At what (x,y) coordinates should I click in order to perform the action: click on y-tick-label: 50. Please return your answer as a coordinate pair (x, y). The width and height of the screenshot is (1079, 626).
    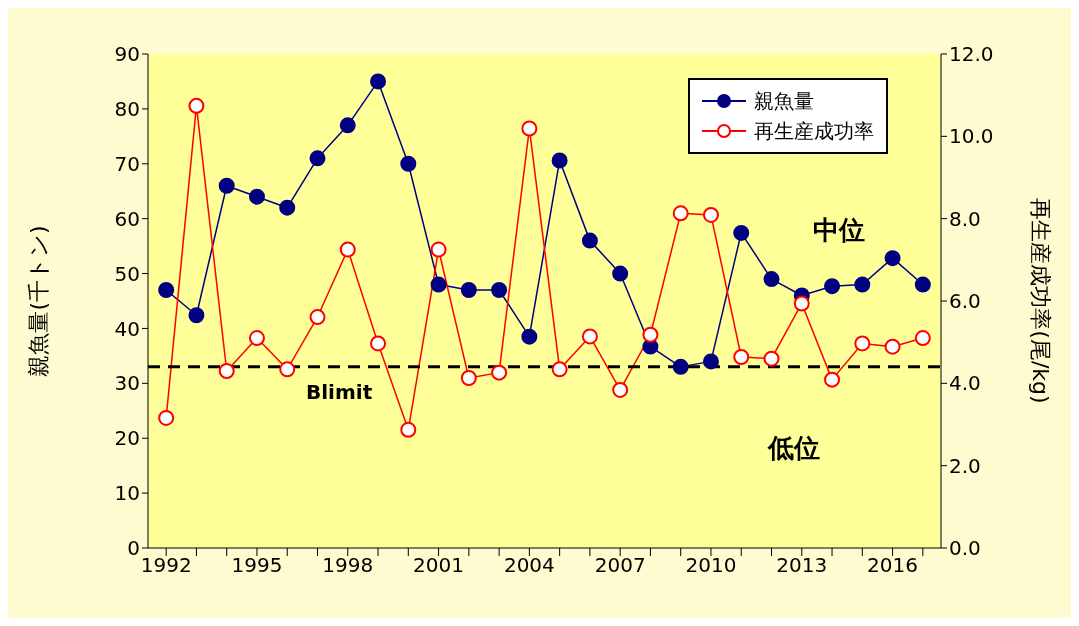
    Looking at the image, I should click on (127, 273).